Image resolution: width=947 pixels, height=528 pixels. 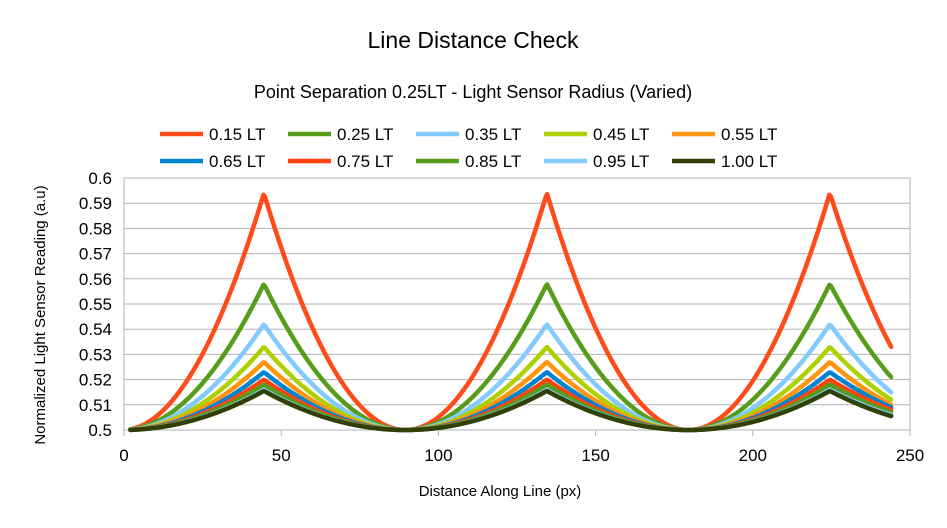 I want to click on y-tick-label: 0.52, so click(x=95, y=380).